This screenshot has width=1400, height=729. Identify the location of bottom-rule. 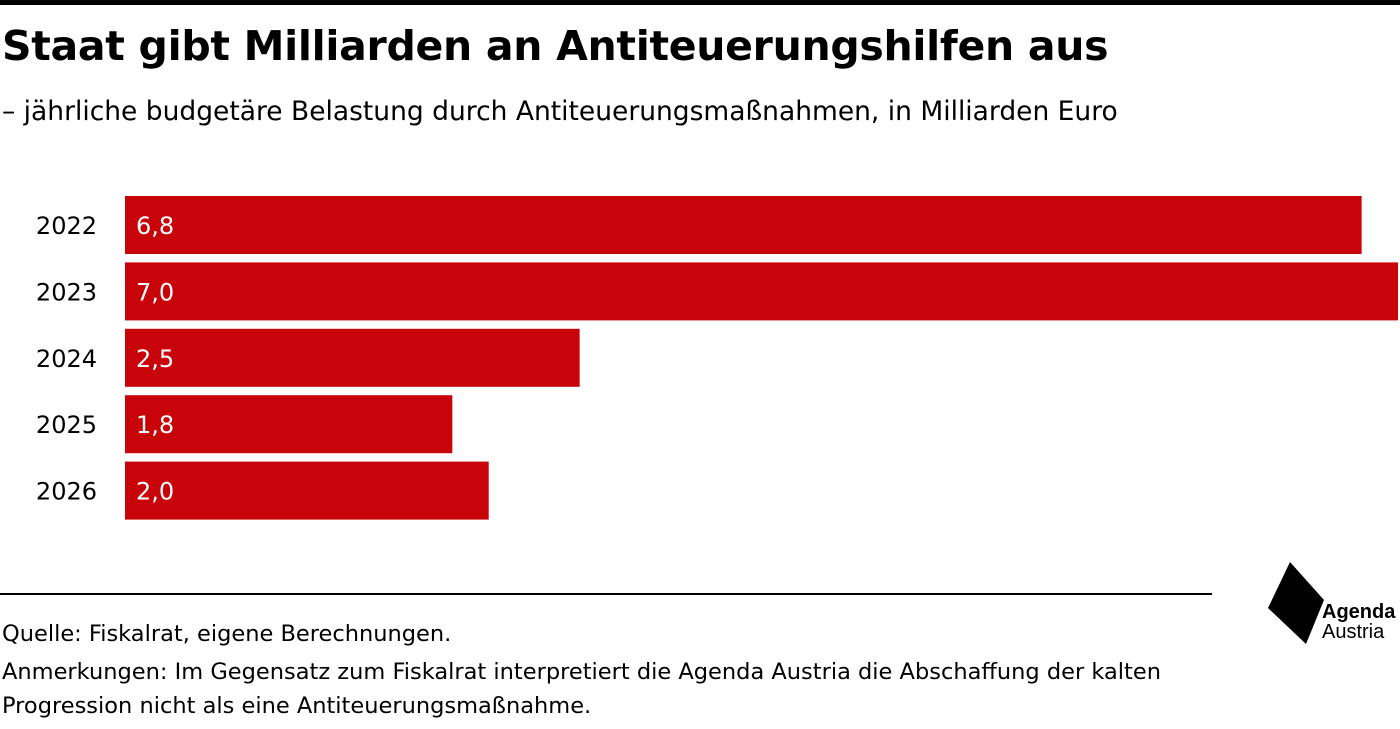
(606, 594).